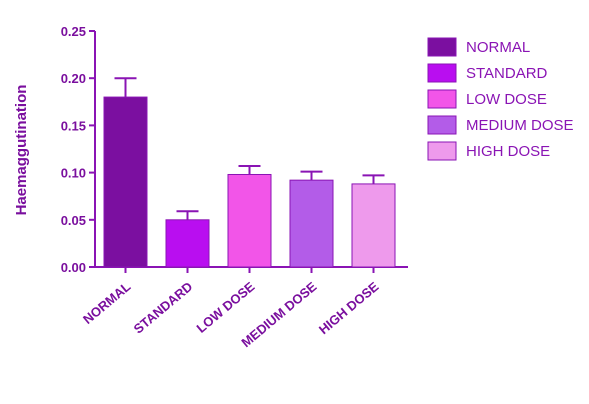 The image size is (589, 404). I want to click on y-tick-label: 0.05, so click(73, 220).